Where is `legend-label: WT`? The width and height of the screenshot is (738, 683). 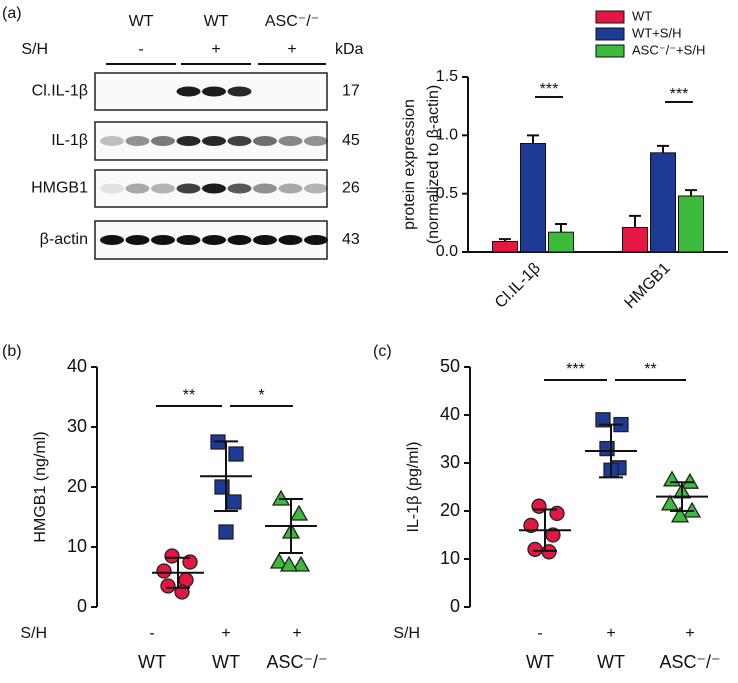 legend-label: WT is located at coordinates (642, 15).